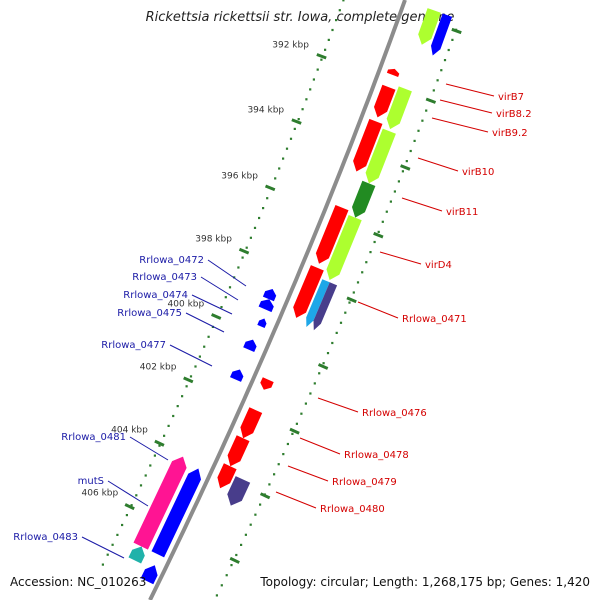  What do you see at coordinates (91, 481) in the screenshot?
I see `reverse-gene-label: mutS` at bounding box center [91, 481].